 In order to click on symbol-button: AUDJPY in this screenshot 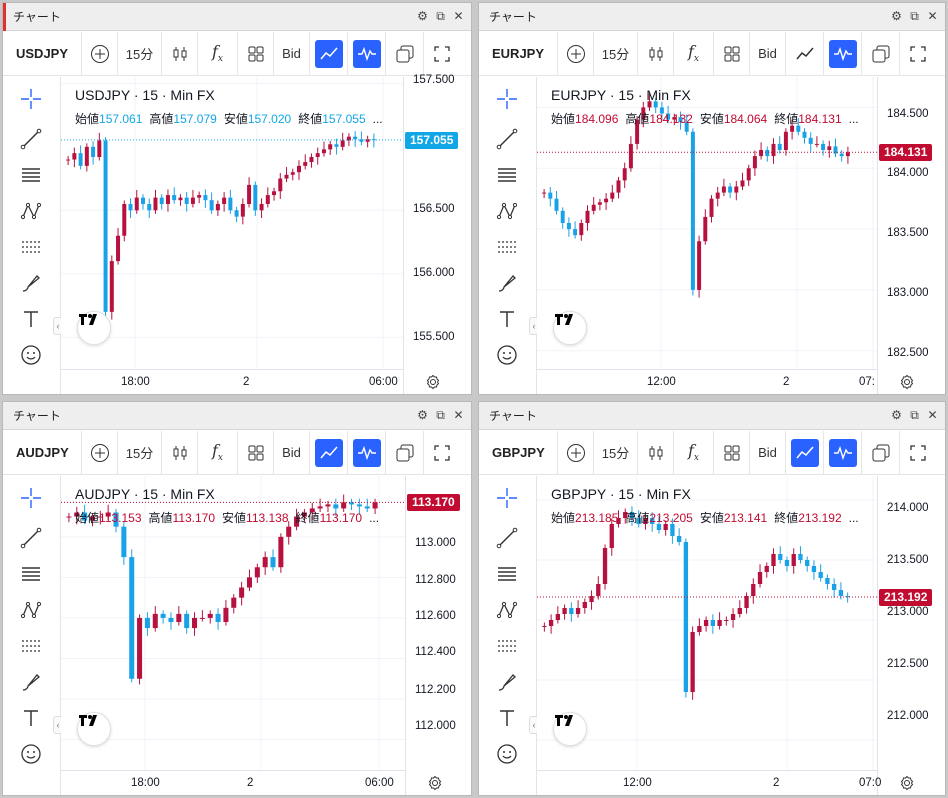, I will do `click(42, 452)`.